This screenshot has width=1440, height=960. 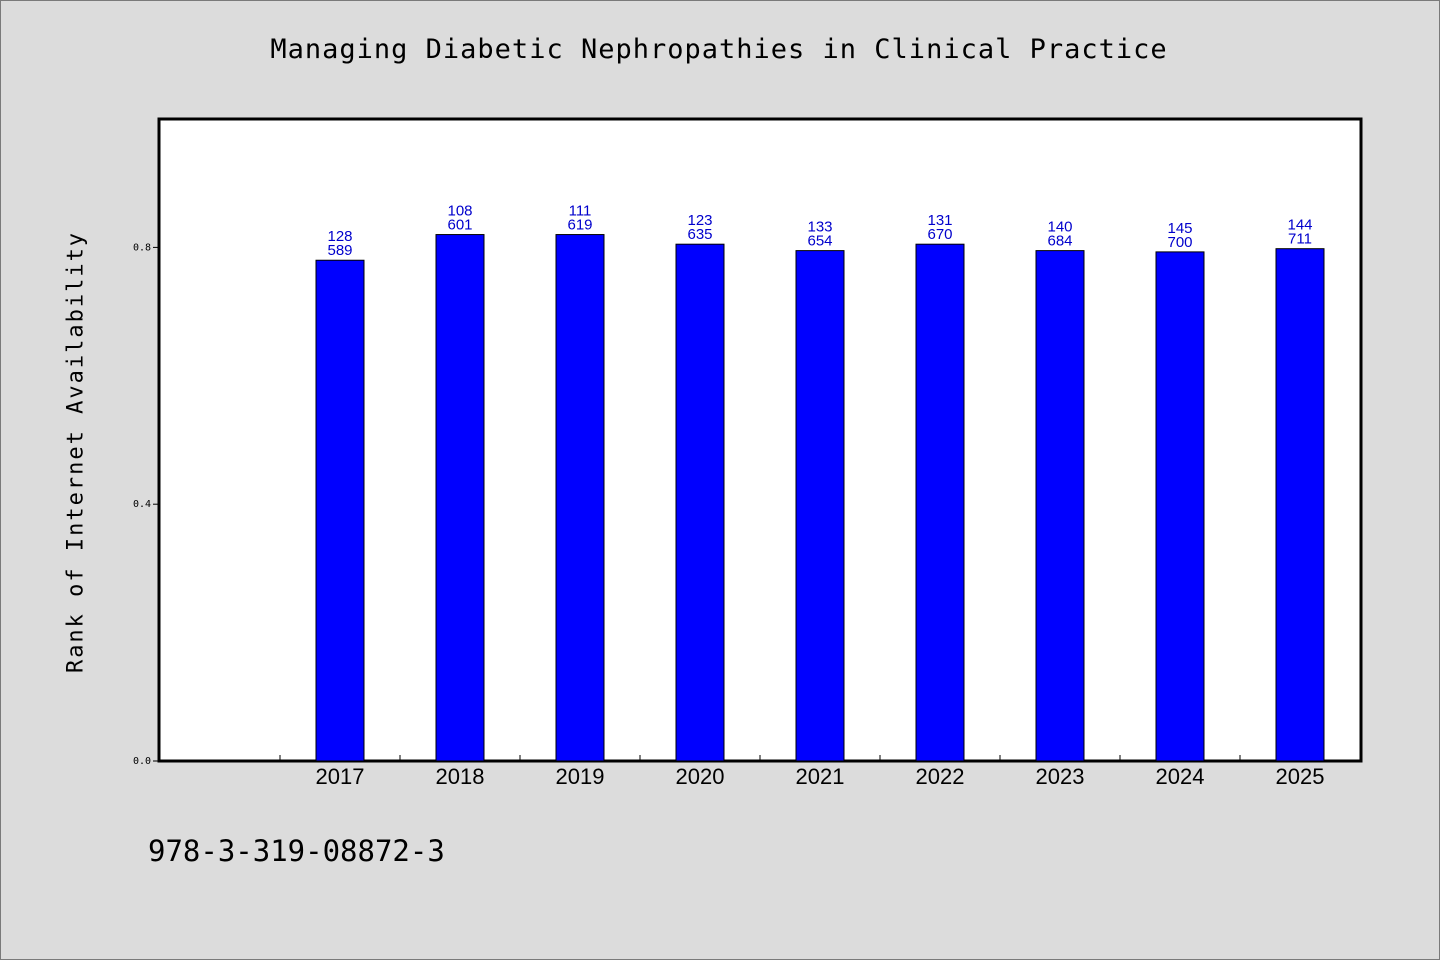 I want to click on x-tick-label: 2019, so click(x=580, y=776).